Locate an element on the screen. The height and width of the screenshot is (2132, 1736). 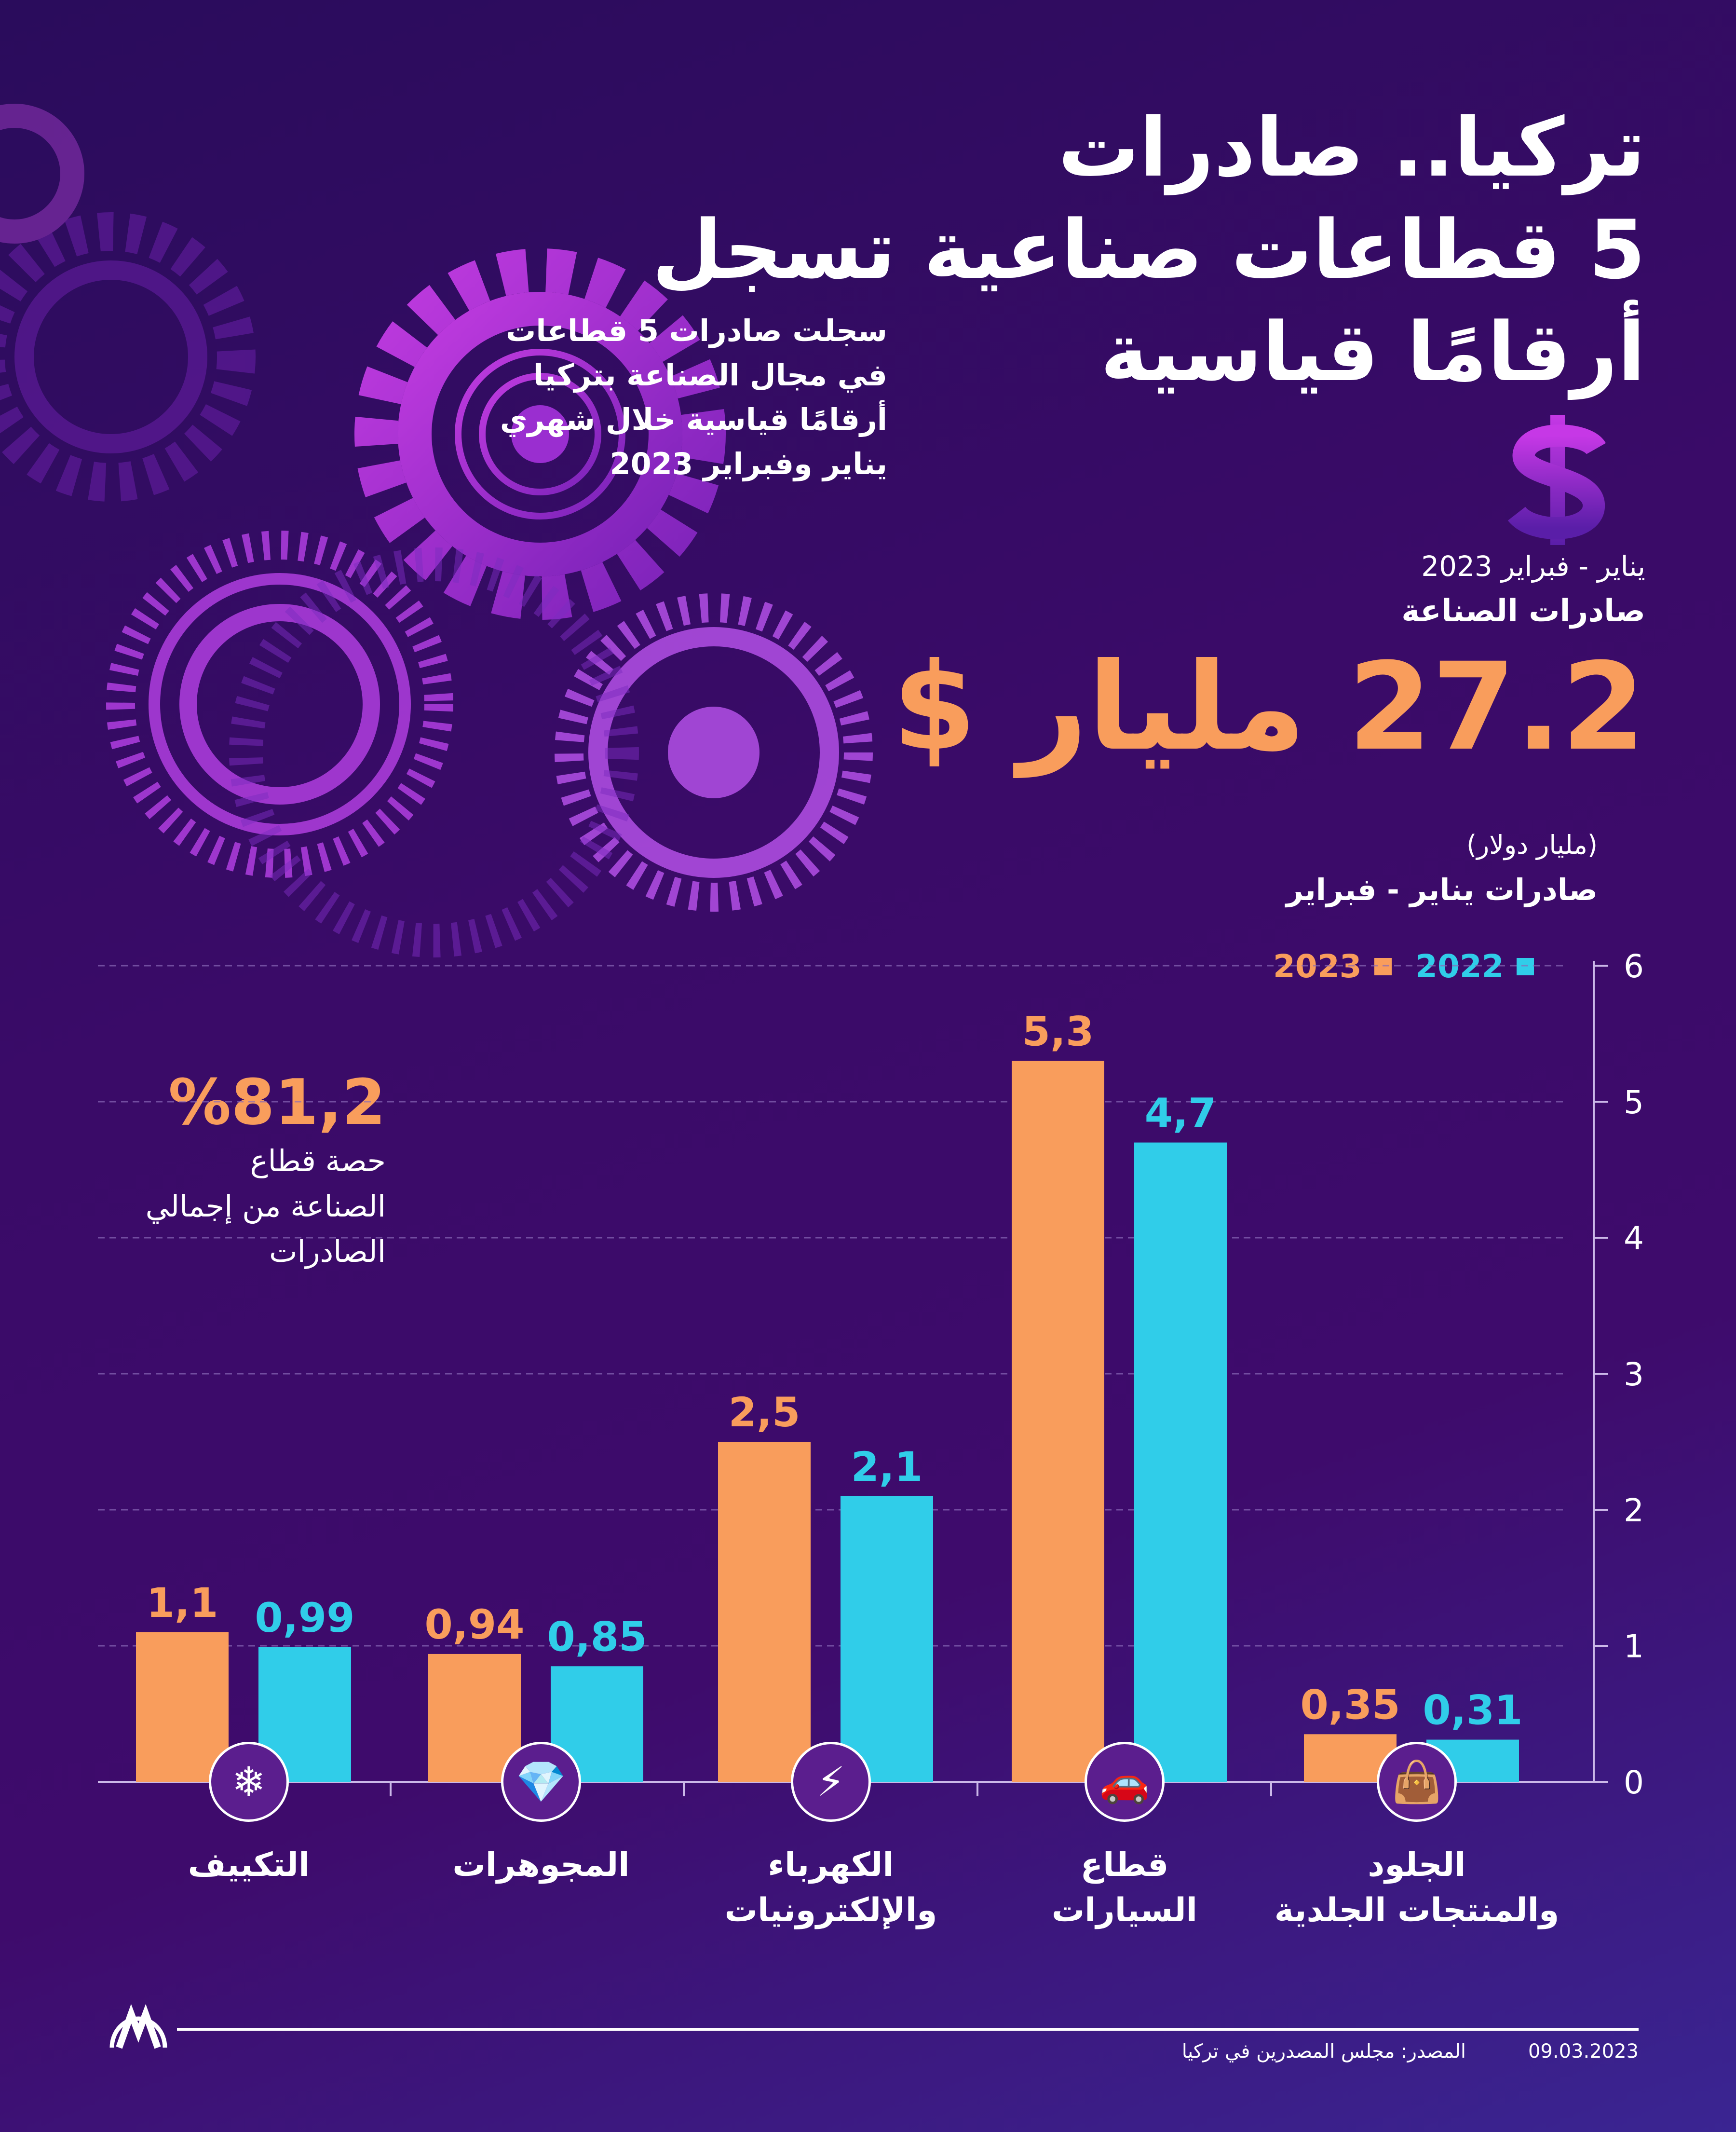
category-label-line: قطاع is located at coordinates (1124, 1865).